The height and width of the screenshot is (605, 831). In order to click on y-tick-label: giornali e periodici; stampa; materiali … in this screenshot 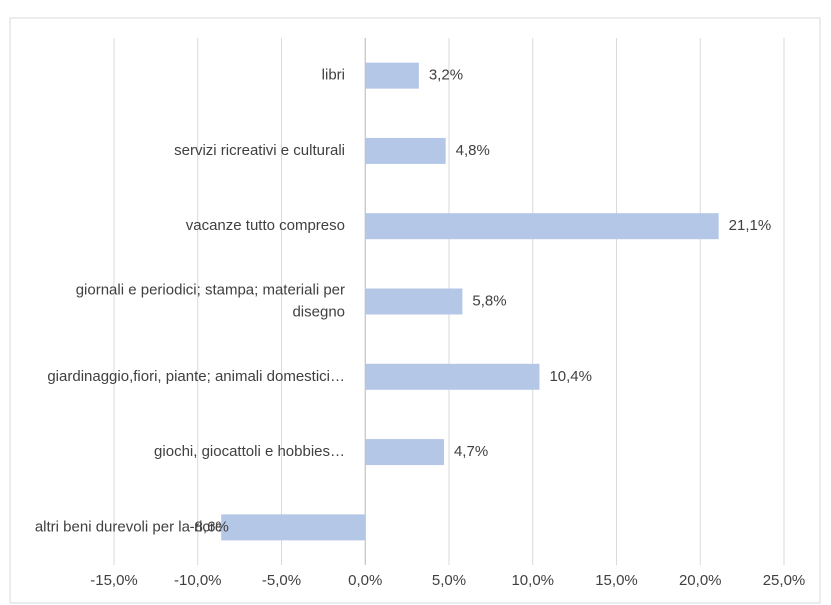, I will do `click(210, 300)`.